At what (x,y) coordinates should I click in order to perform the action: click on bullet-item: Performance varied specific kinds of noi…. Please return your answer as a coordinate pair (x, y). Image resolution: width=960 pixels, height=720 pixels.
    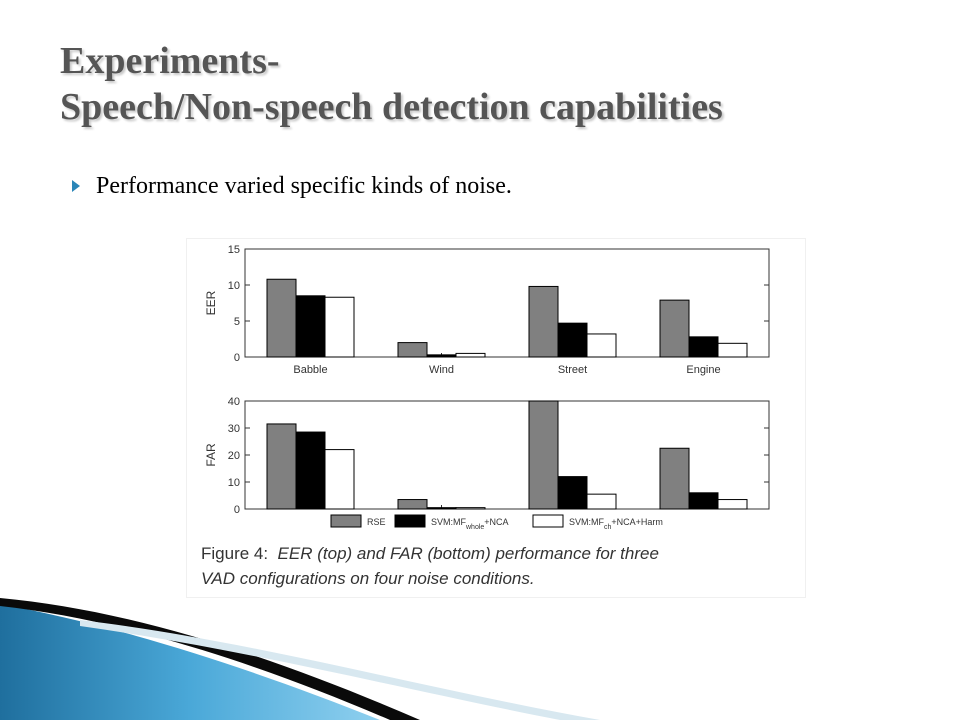
    Looking at the image, I should click on (292, 186).